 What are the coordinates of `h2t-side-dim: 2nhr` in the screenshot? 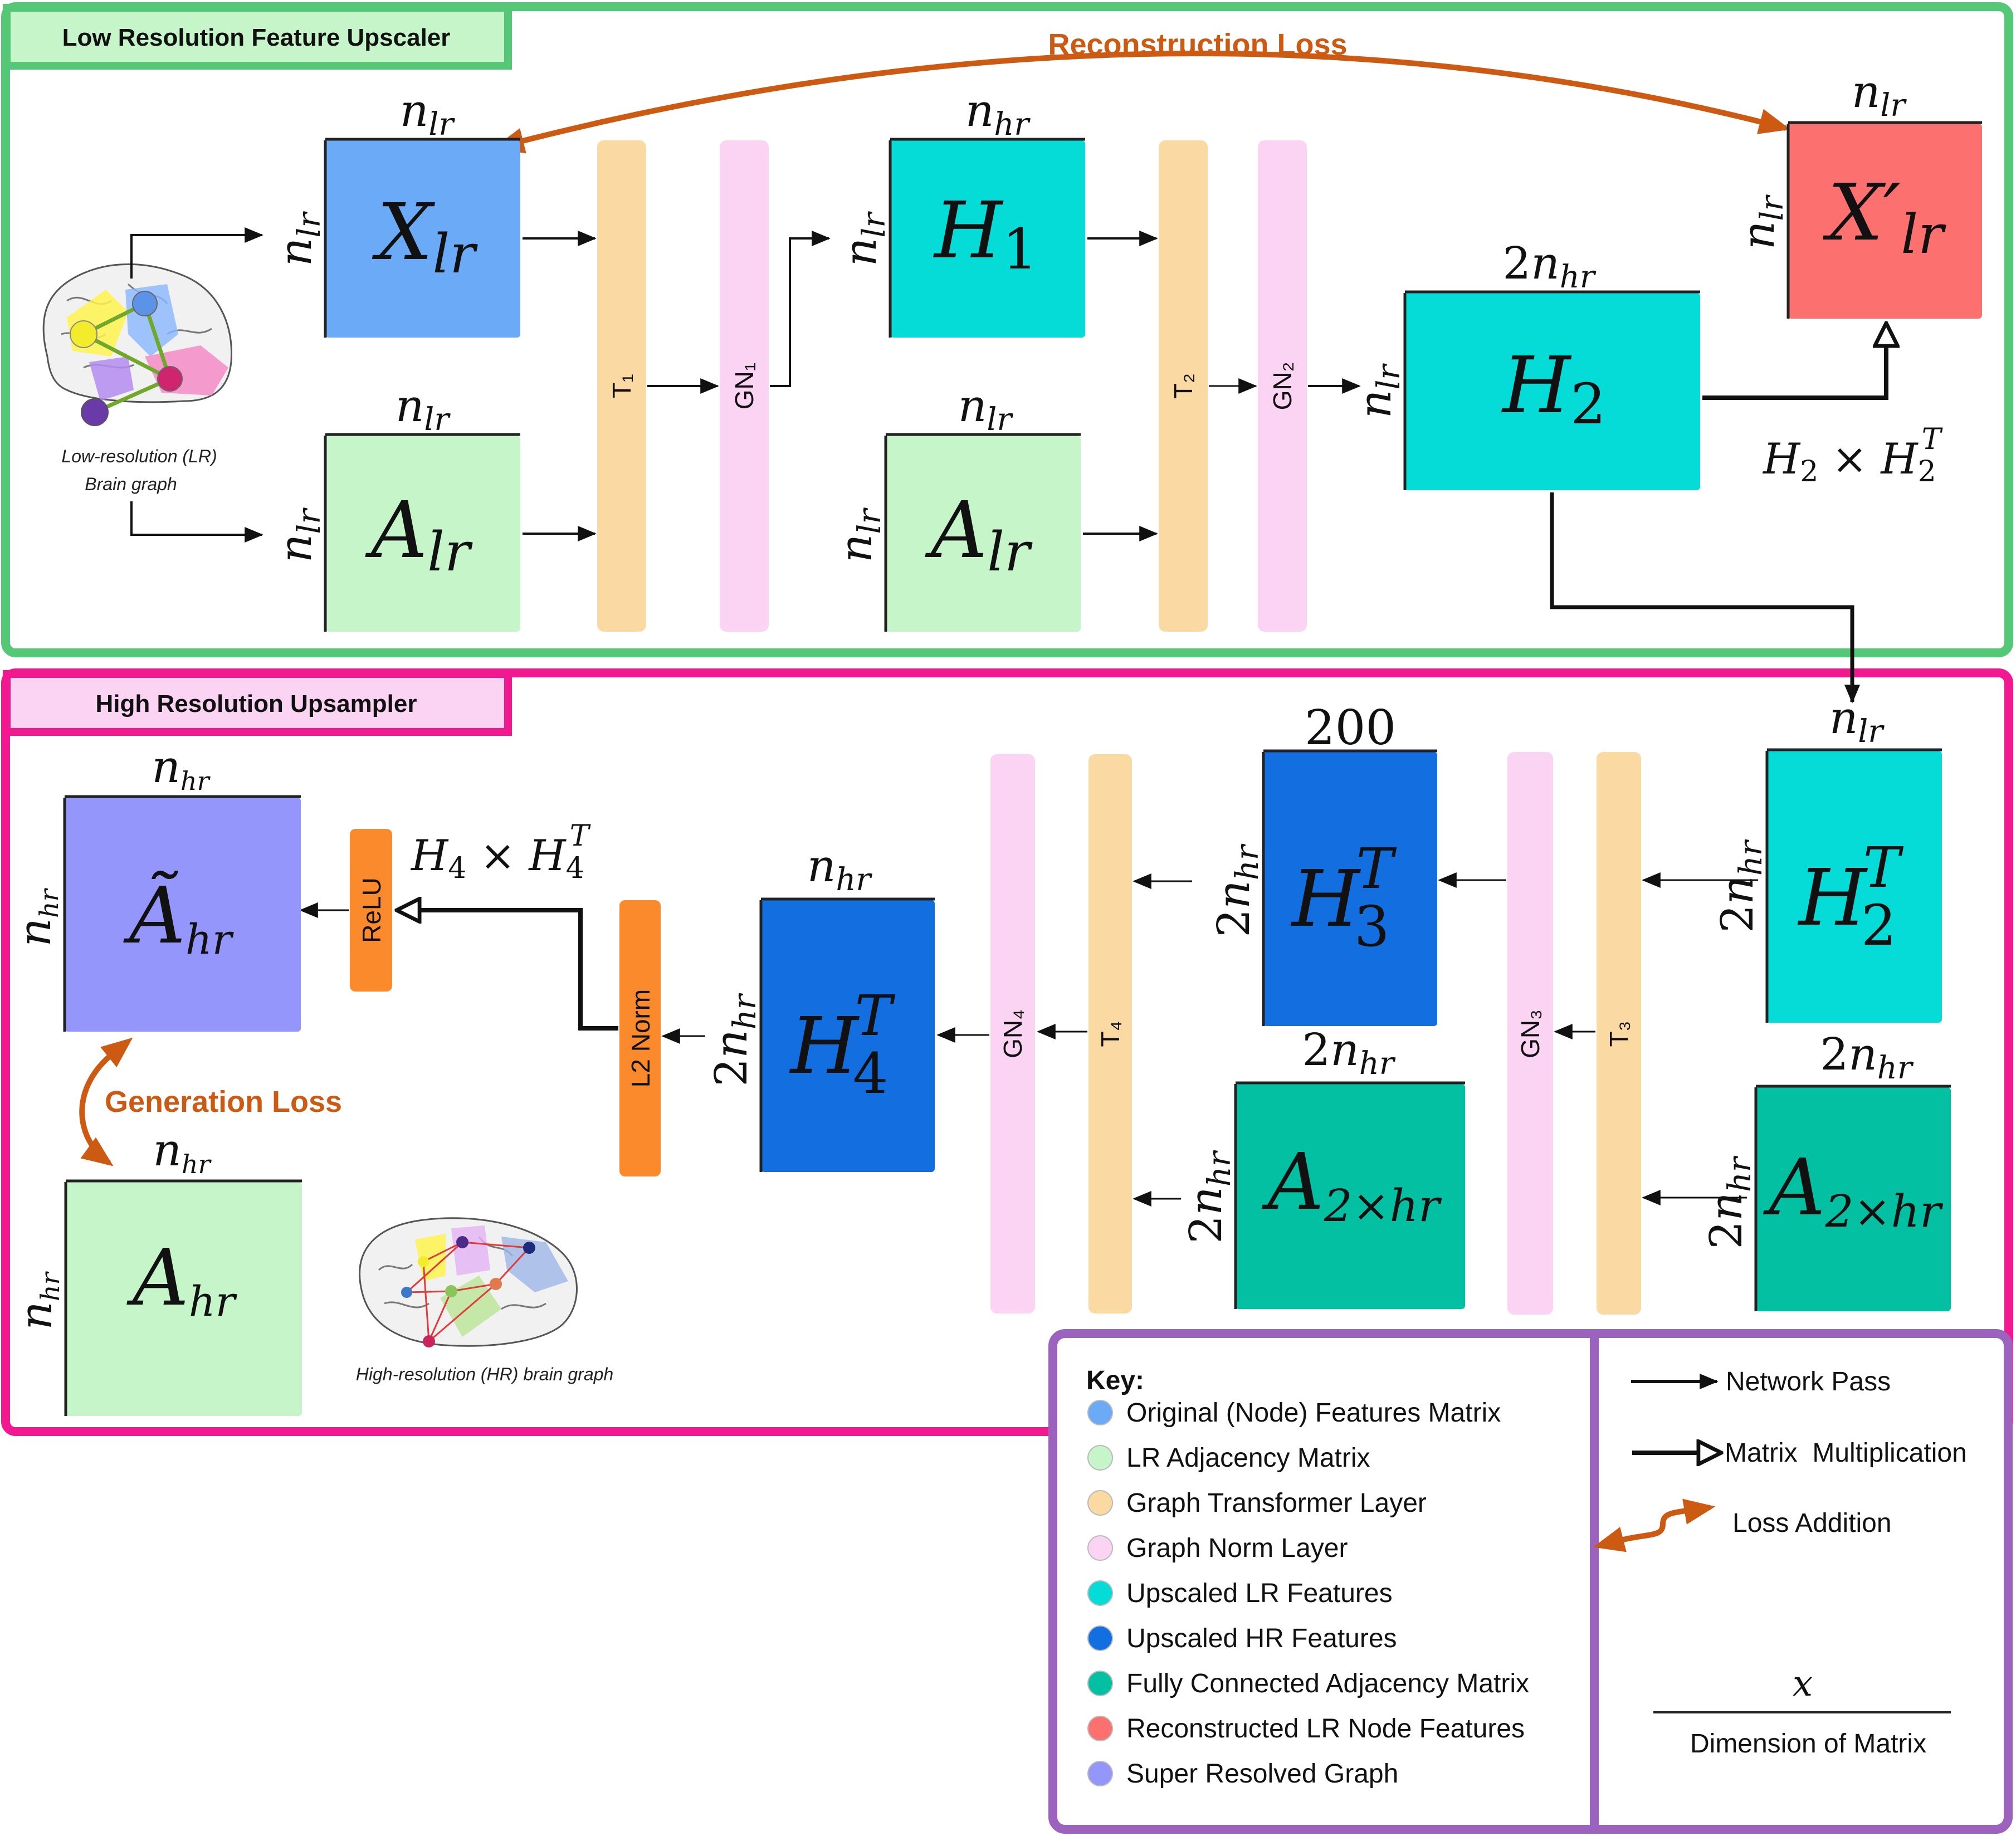 It's located at (1740, 886).